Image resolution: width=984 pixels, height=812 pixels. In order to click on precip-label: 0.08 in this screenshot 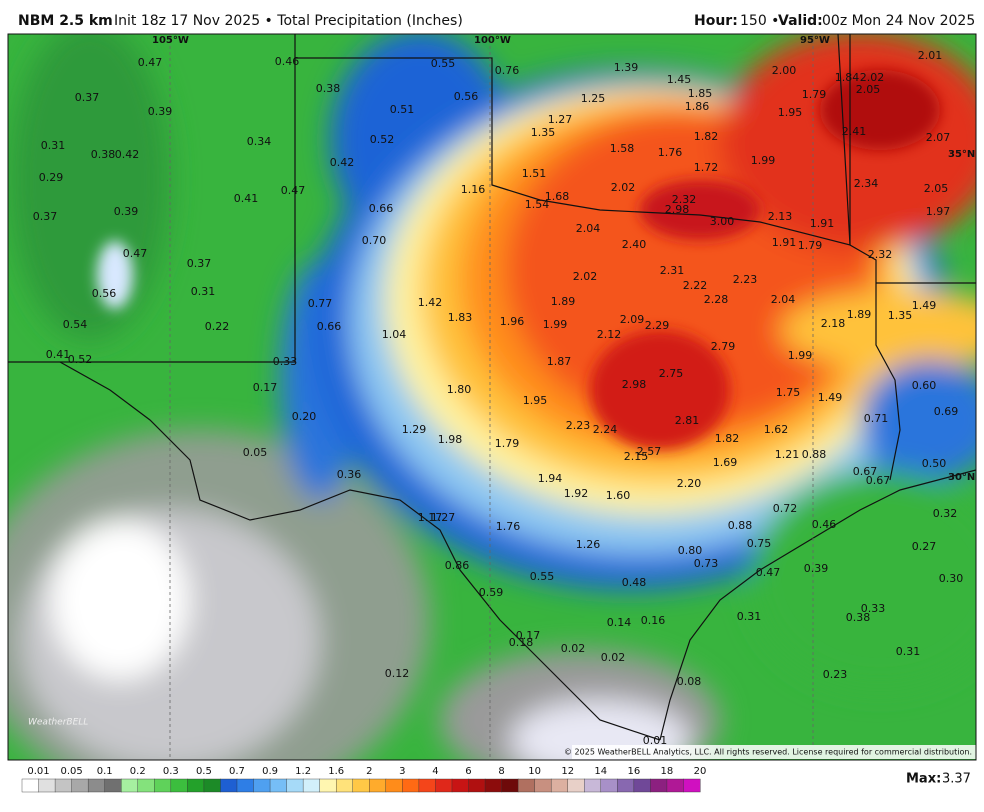, I will do `click(689, 681)`.